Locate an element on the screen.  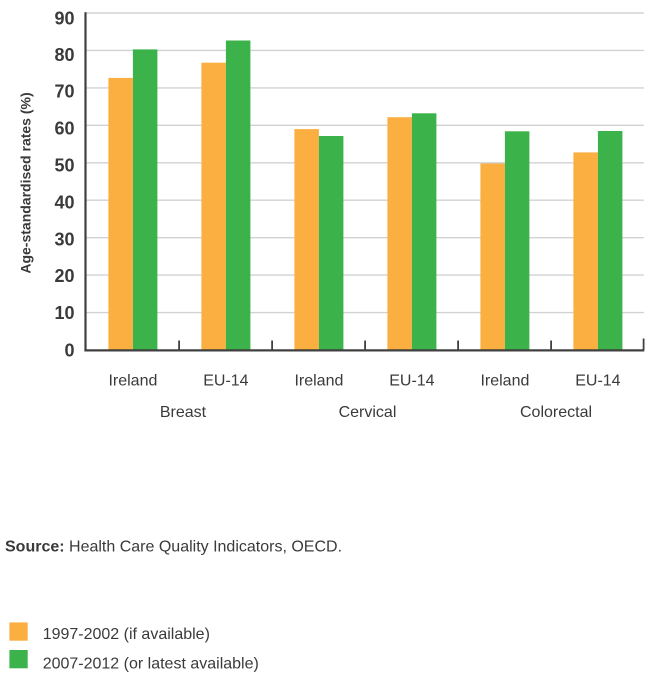
svg-text: 50 is located at coordinates (64, 166).